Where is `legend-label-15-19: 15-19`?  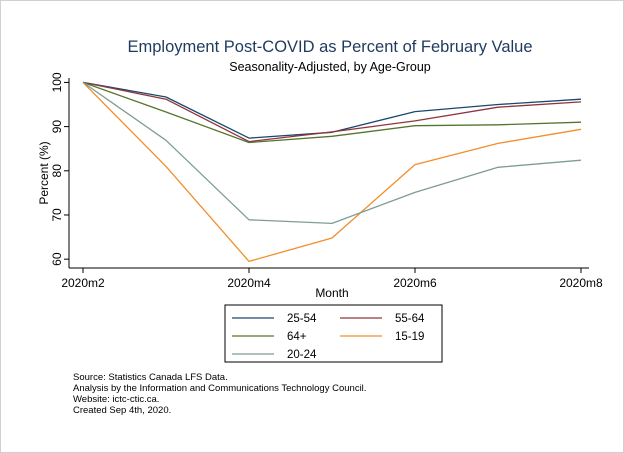 legend-label-15-19: 15-19 is located at coordinates (409, 337).